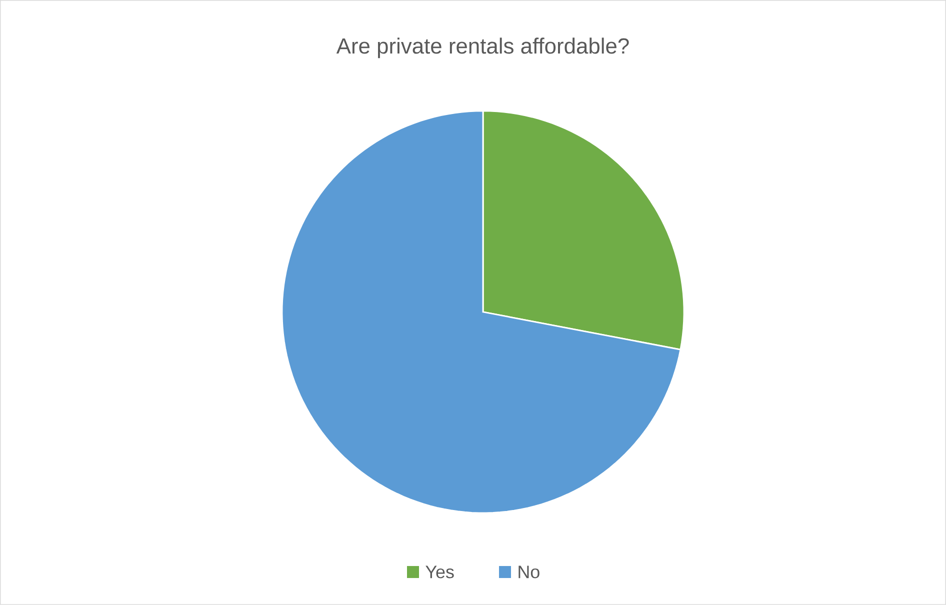 Image resolution: width=946 pixels, height=605 pixels. What do you see at coordinates (529, 572) in the screenshot?
I see `legend-label: No` at bounding box center [529, 572].